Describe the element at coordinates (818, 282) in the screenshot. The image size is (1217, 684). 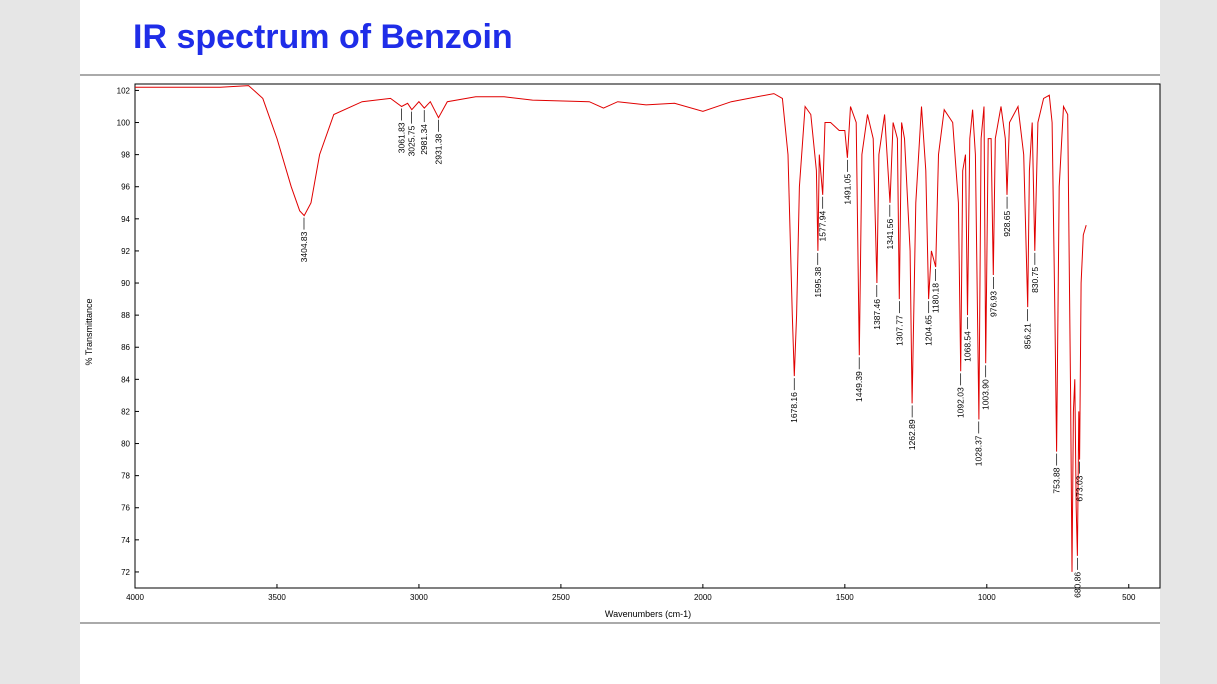
I see `peak-label: 1595.38` at that location.